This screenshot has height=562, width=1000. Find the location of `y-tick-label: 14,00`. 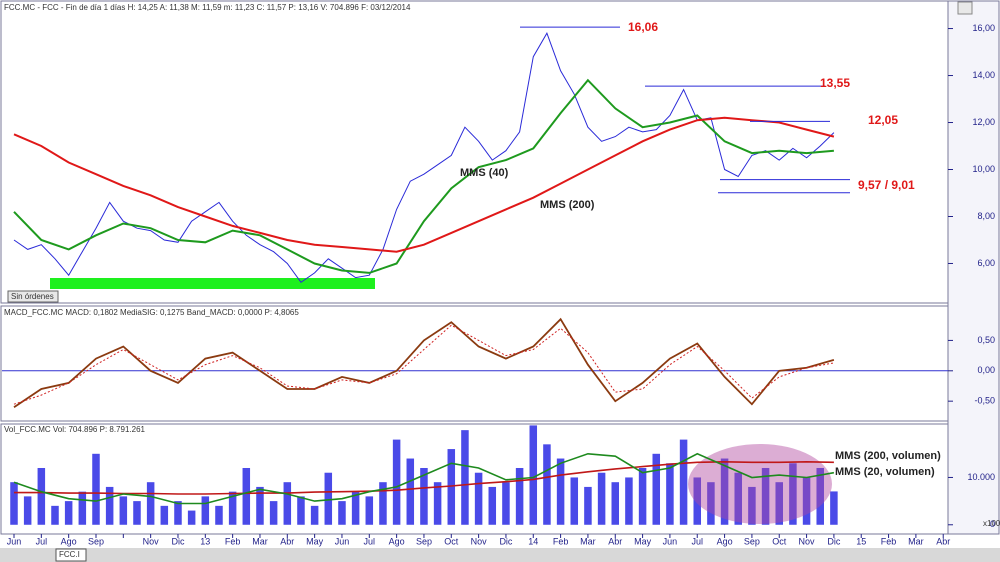

y-tick-label: 14,00 is located at coordinates (983, 75).